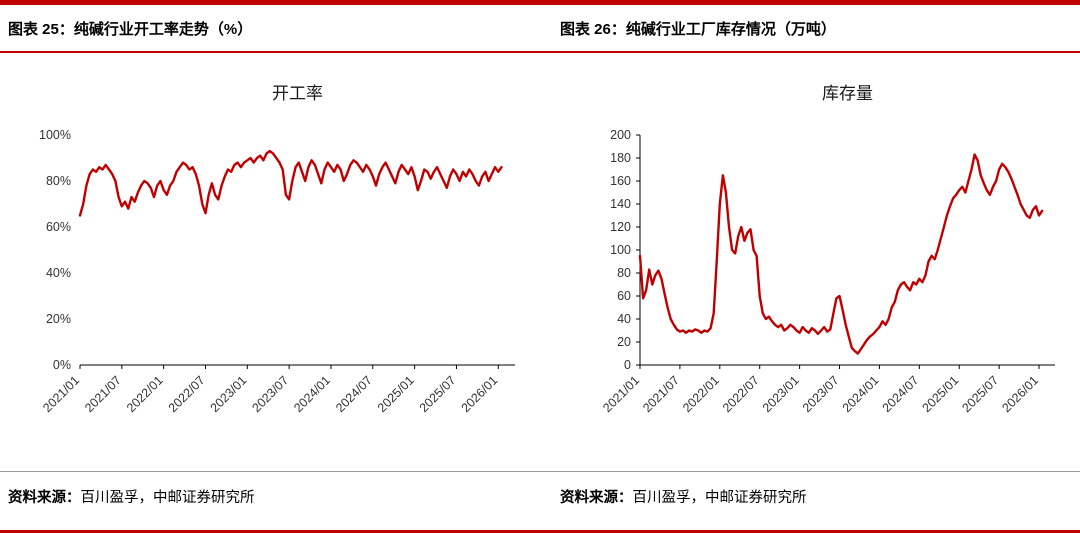 This screenshot has width=1080, height=533. What do you see at coordinates (624, 342) in the screenshot?
I see `svg-text: 20` at bounding box center [624, 342].